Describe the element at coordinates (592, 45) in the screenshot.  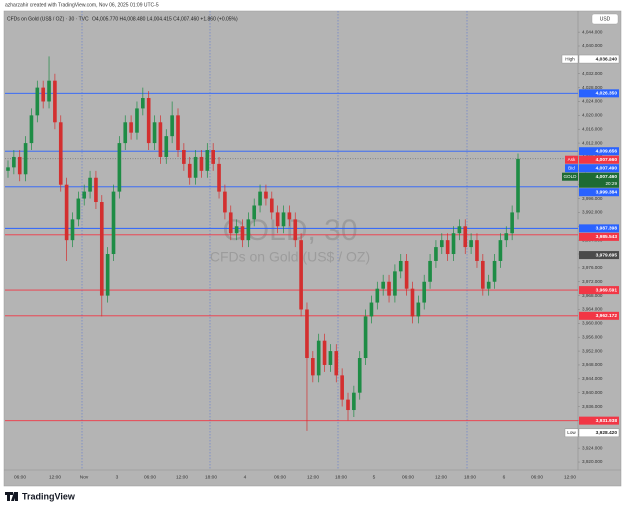
I see `y-tick-label: 4,040.000` at that location.